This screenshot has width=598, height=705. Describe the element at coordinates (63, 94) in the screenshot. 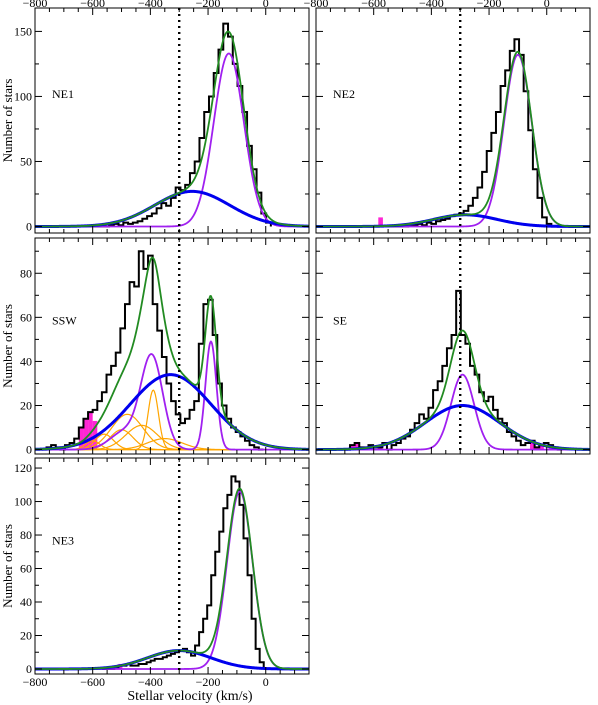

I see `panel-label: NE1` at that location.